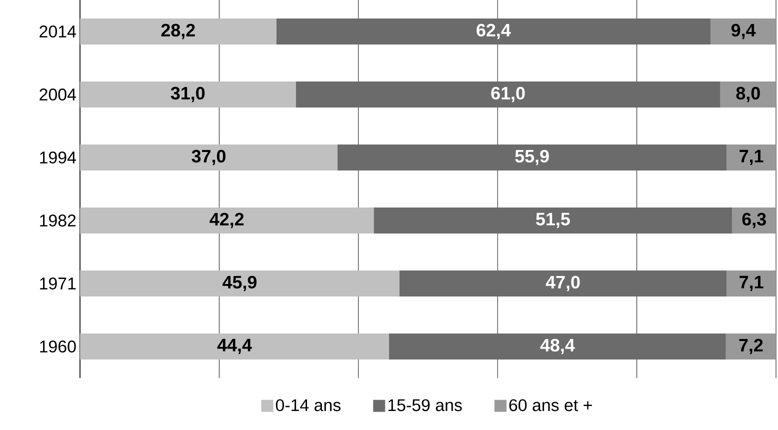 The height and width of the screenshot is (430, 778). I want to click on y-tick-label: 1960, so click(58, 346).